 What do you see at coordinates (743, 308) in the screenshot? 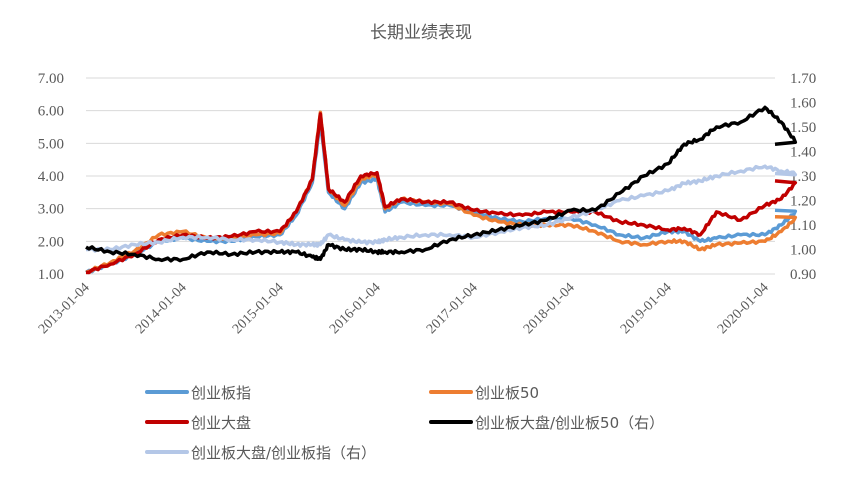
I see `x-tick: 2020-01-04` at bounding box center [743, 308].